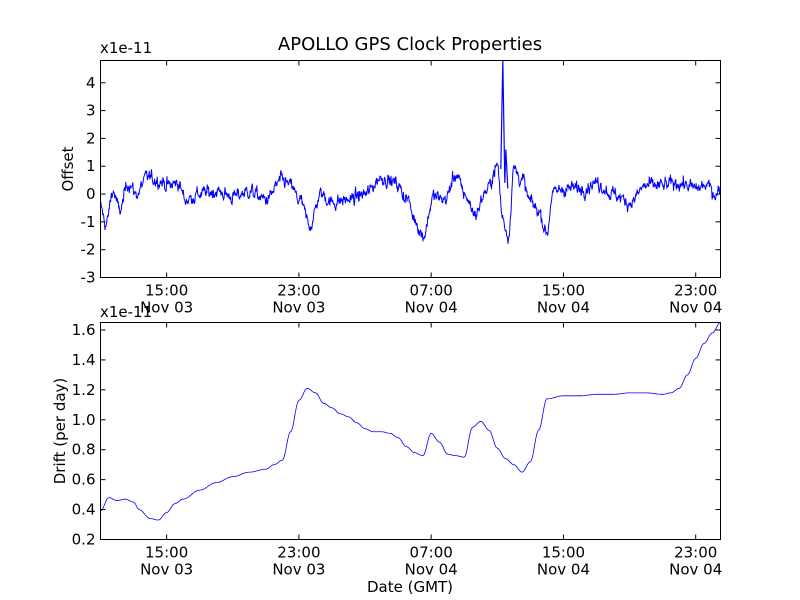 Image resolution: width=800 pixels, height=600 pixels. Describe the element at coordinates (84, 330) in the screenshot. I see `drift-ytick-label: 1.6` at that location.